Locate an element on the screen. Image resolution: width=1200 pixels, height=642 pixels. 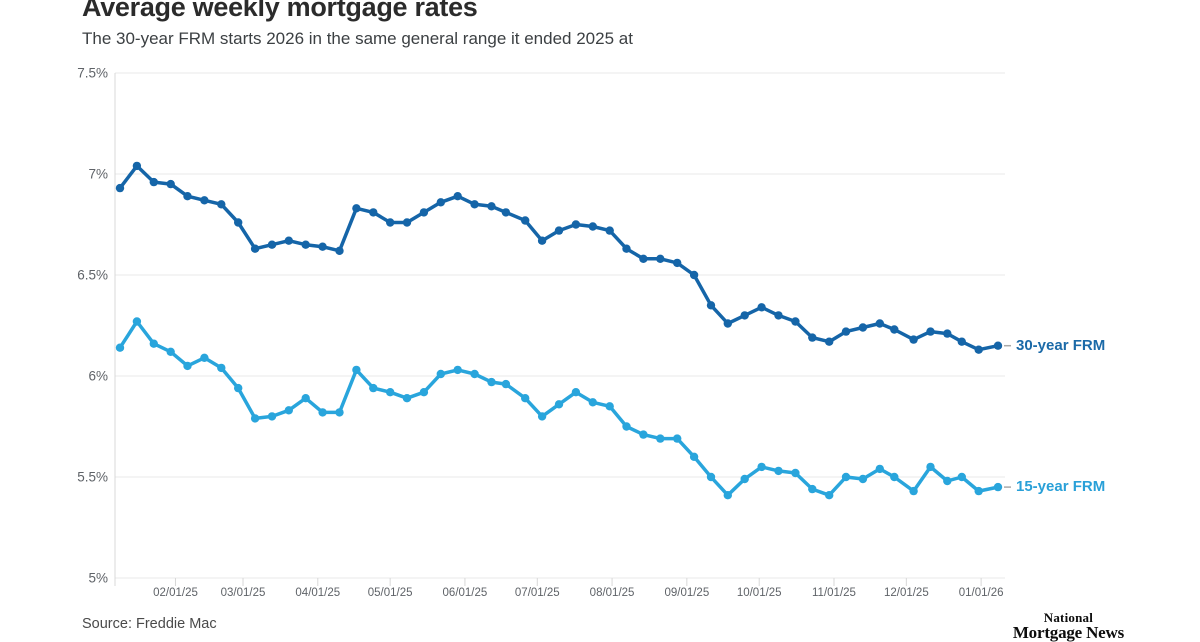
national-mortgage-news-logo: National Mortgage News is located at coordinates (1068, 626).